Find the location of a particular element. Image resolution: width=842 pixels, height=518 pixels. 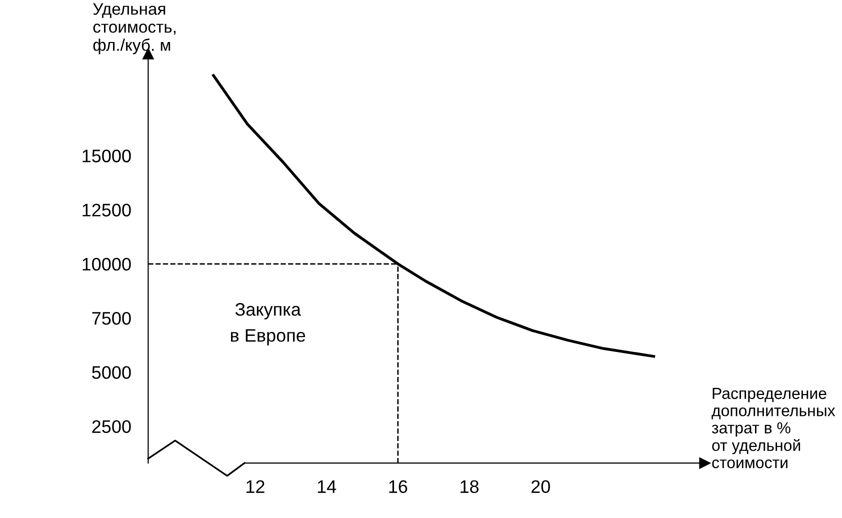

y-tick-label: 12500 is located at coordinates (106, 210).